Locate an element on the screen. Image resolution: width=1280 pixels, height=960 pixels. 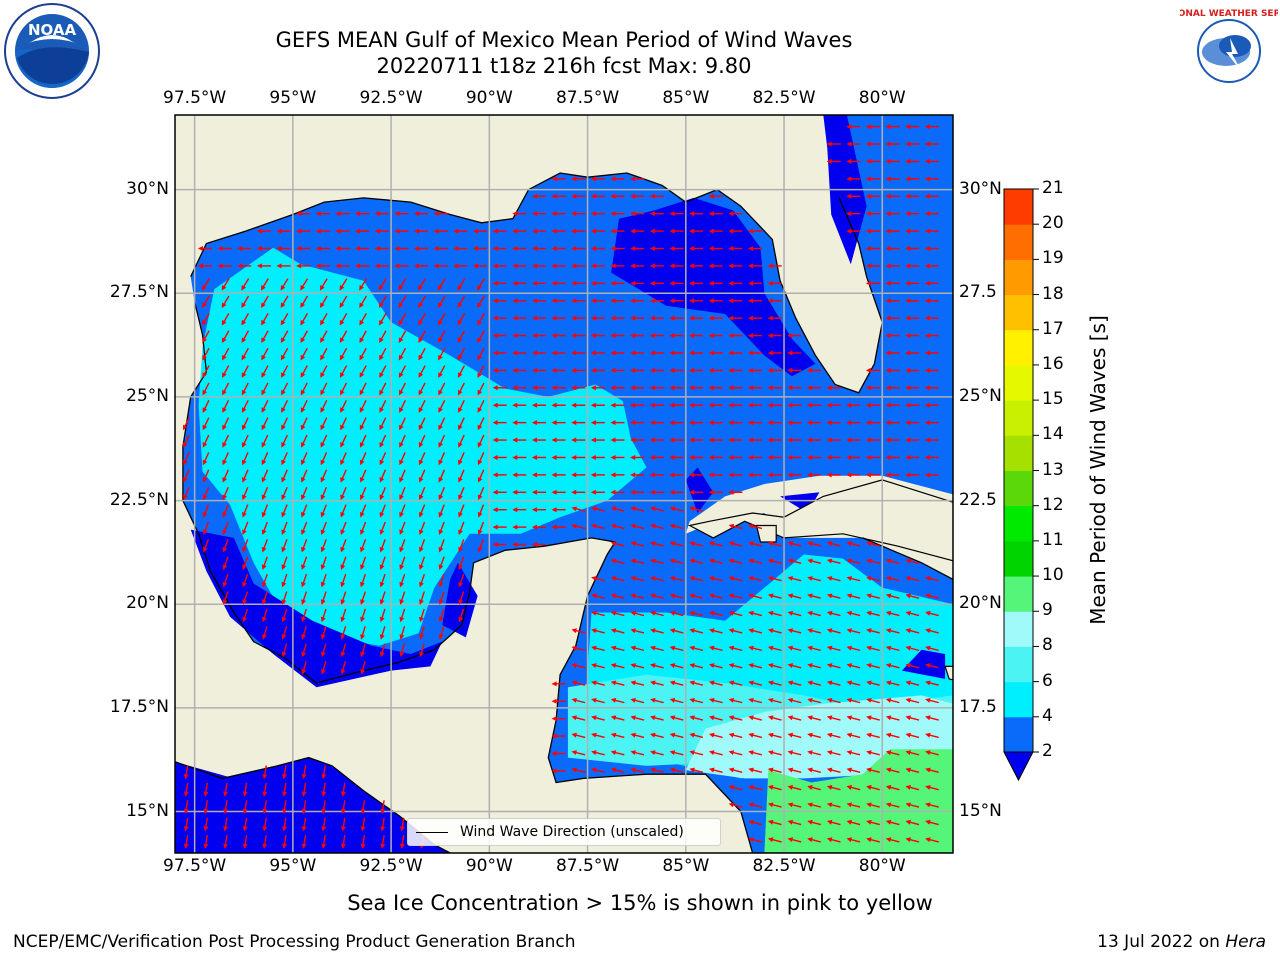
lon-tick-bottom: 87.5°W is located at coordinates (587, 866).